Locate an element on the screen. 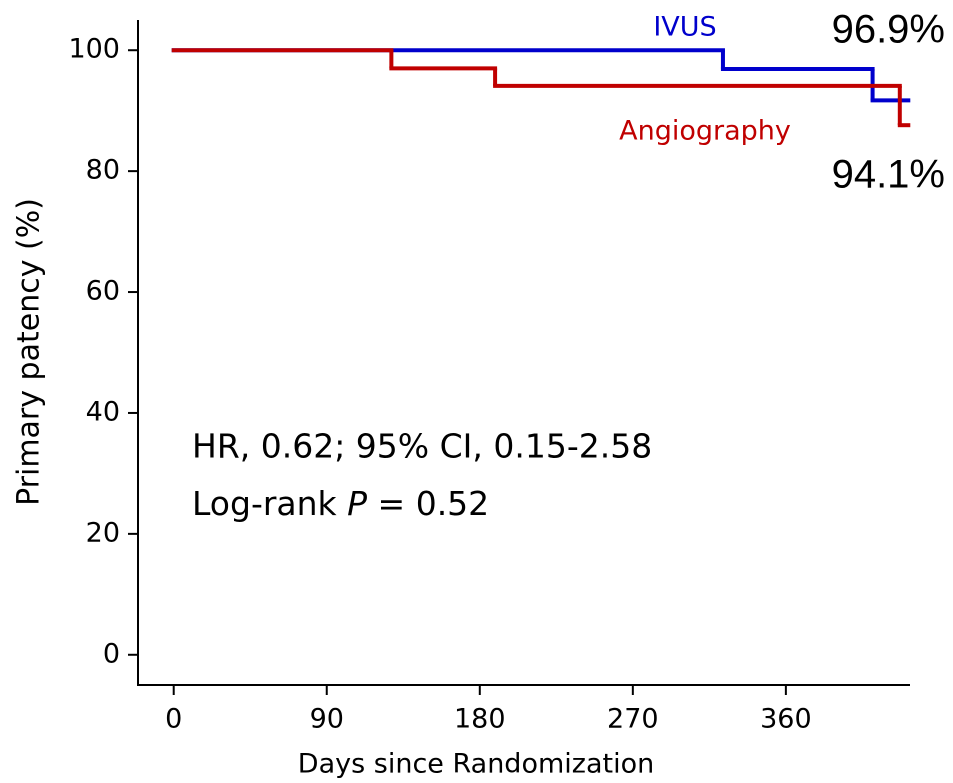 The image size is (953, 783). y-tick-label: 40 is located at coordinates (103, 411).